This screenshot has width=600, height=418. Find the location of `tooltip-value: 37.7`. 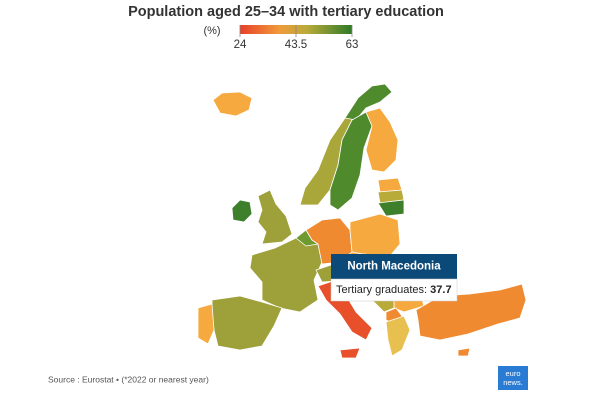

tooltip-value: 37.7 is located at coordinates (440, 290).